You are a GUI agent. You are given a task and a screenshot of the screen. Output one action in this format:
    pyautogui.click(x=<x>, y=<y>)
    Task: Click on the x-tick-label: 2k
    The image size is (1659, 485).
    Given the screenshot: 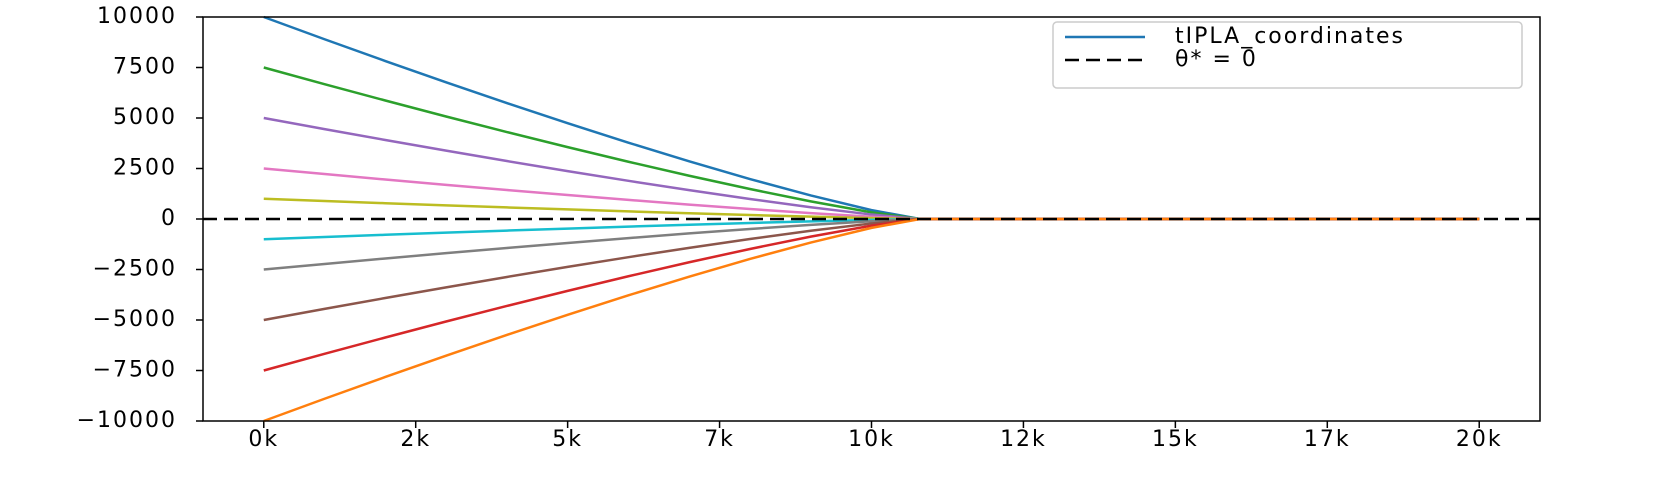 What is the action you would take?
    pyautogui.click(x=415, y=439)
    